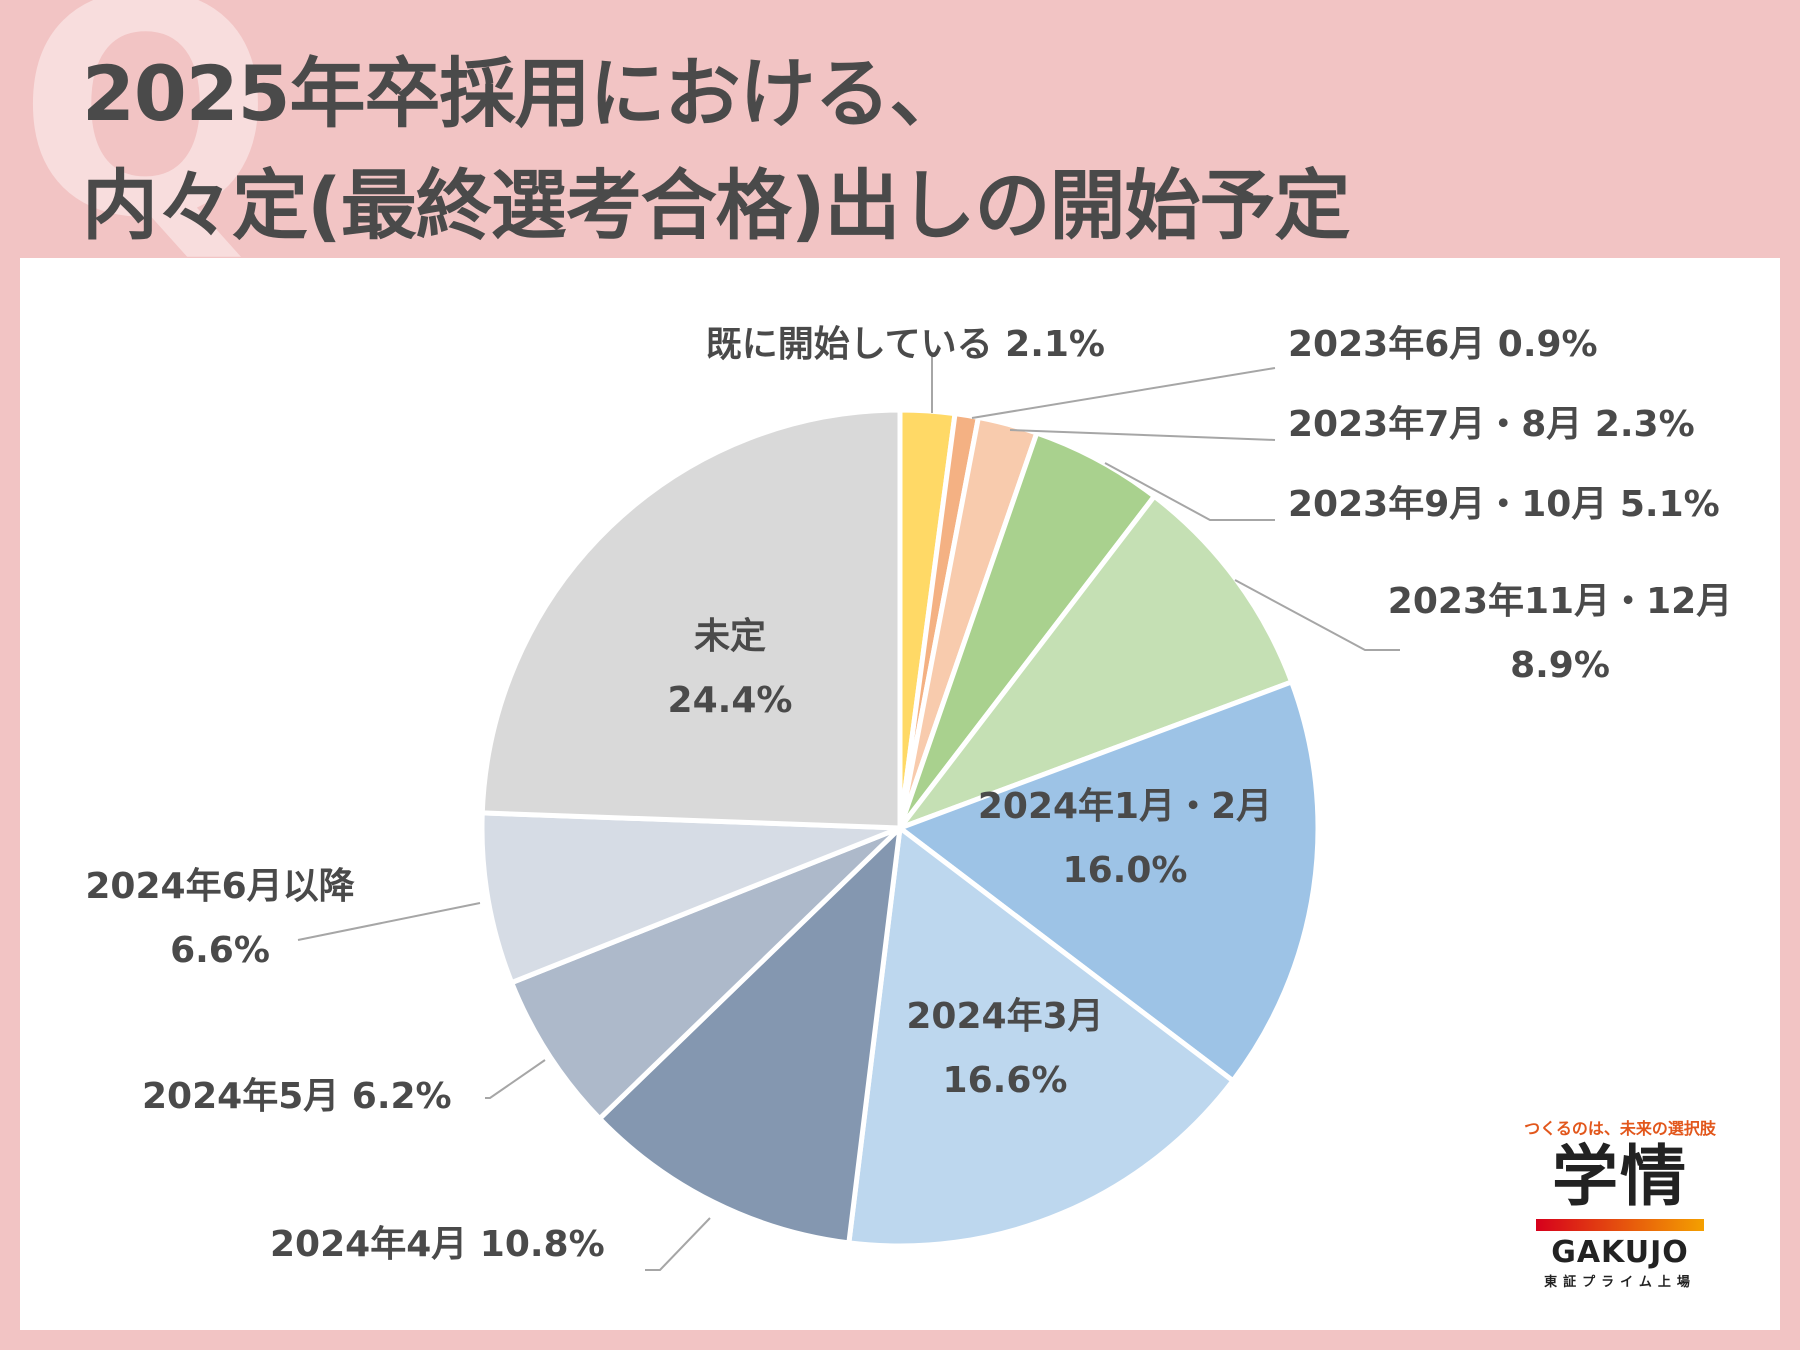  Describe the element at coordinates (1491, 424) in the screenshot. I see `slice-label-3: 2023年7月・8月 2.3%` at that location.